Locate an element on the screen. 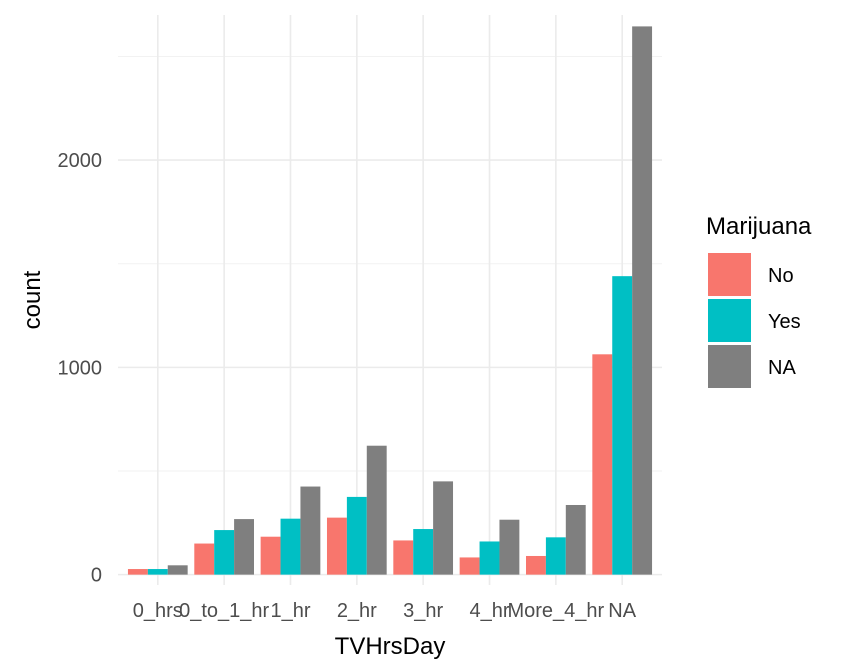 This screenshot has height=672, width=864. bar-2_hr-NA is located at coordinates (376, 510).